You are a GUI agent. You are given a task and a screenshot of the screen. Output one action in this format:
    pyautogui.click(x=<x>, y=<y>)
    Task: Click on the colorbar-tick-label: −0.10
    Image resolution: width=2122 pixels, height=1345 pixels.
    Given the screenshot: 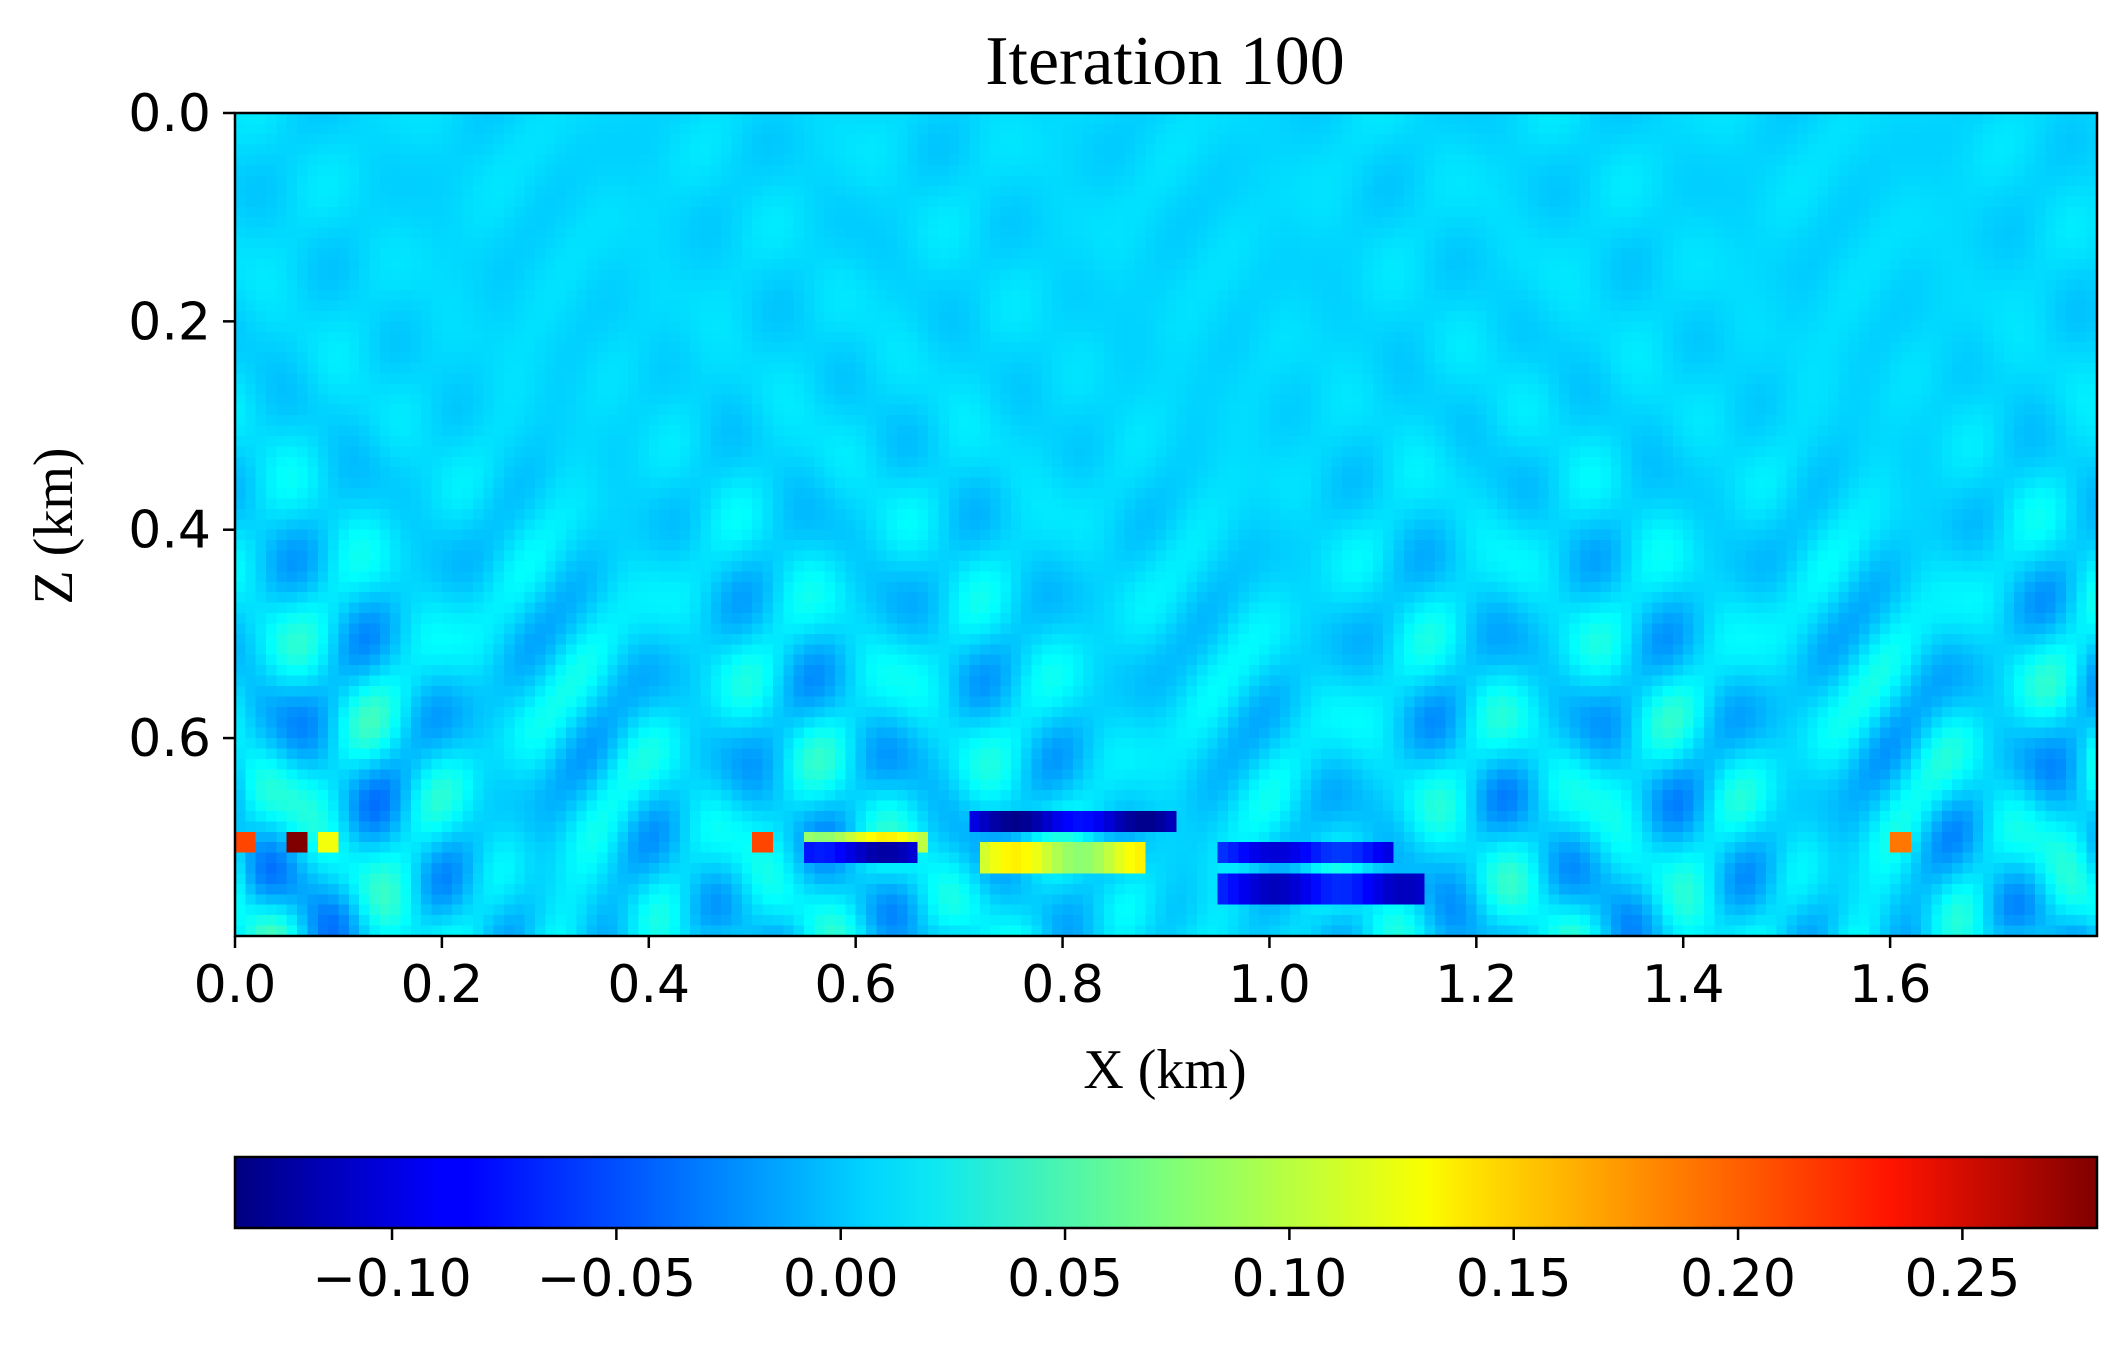 What is the action you would take?
    pyautogui.click(x=391, y=1279)
    